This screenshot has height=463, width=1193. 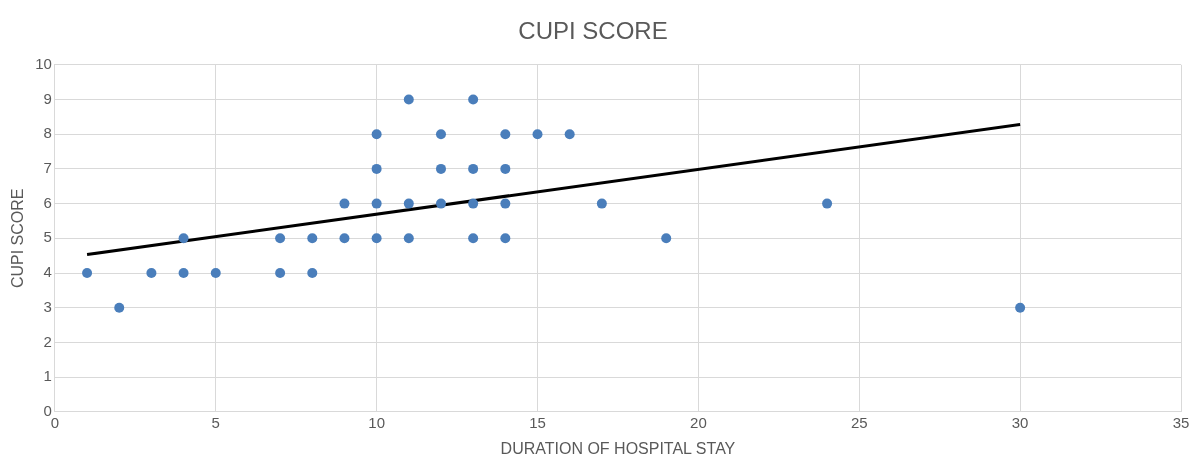 I want to click on x-tick-label: 10, so click(x=376, y=422).